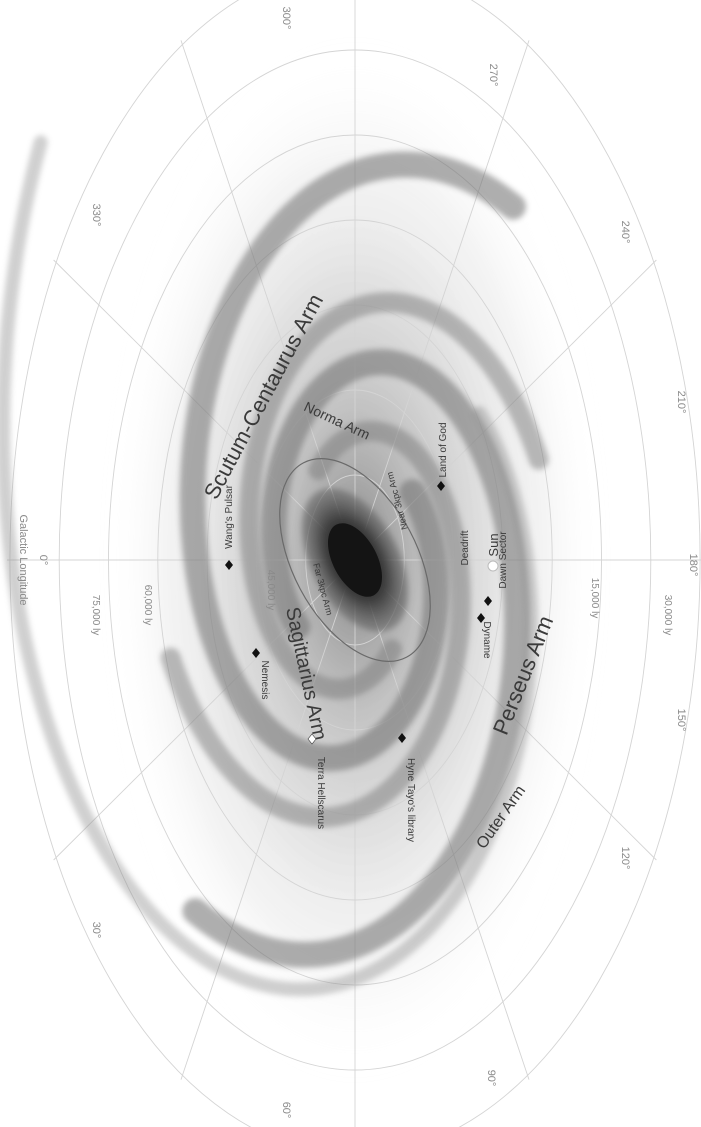 The image size is (701, 1127). I want to click on place-label: Hyne Tayo's library, so click(410, 800).